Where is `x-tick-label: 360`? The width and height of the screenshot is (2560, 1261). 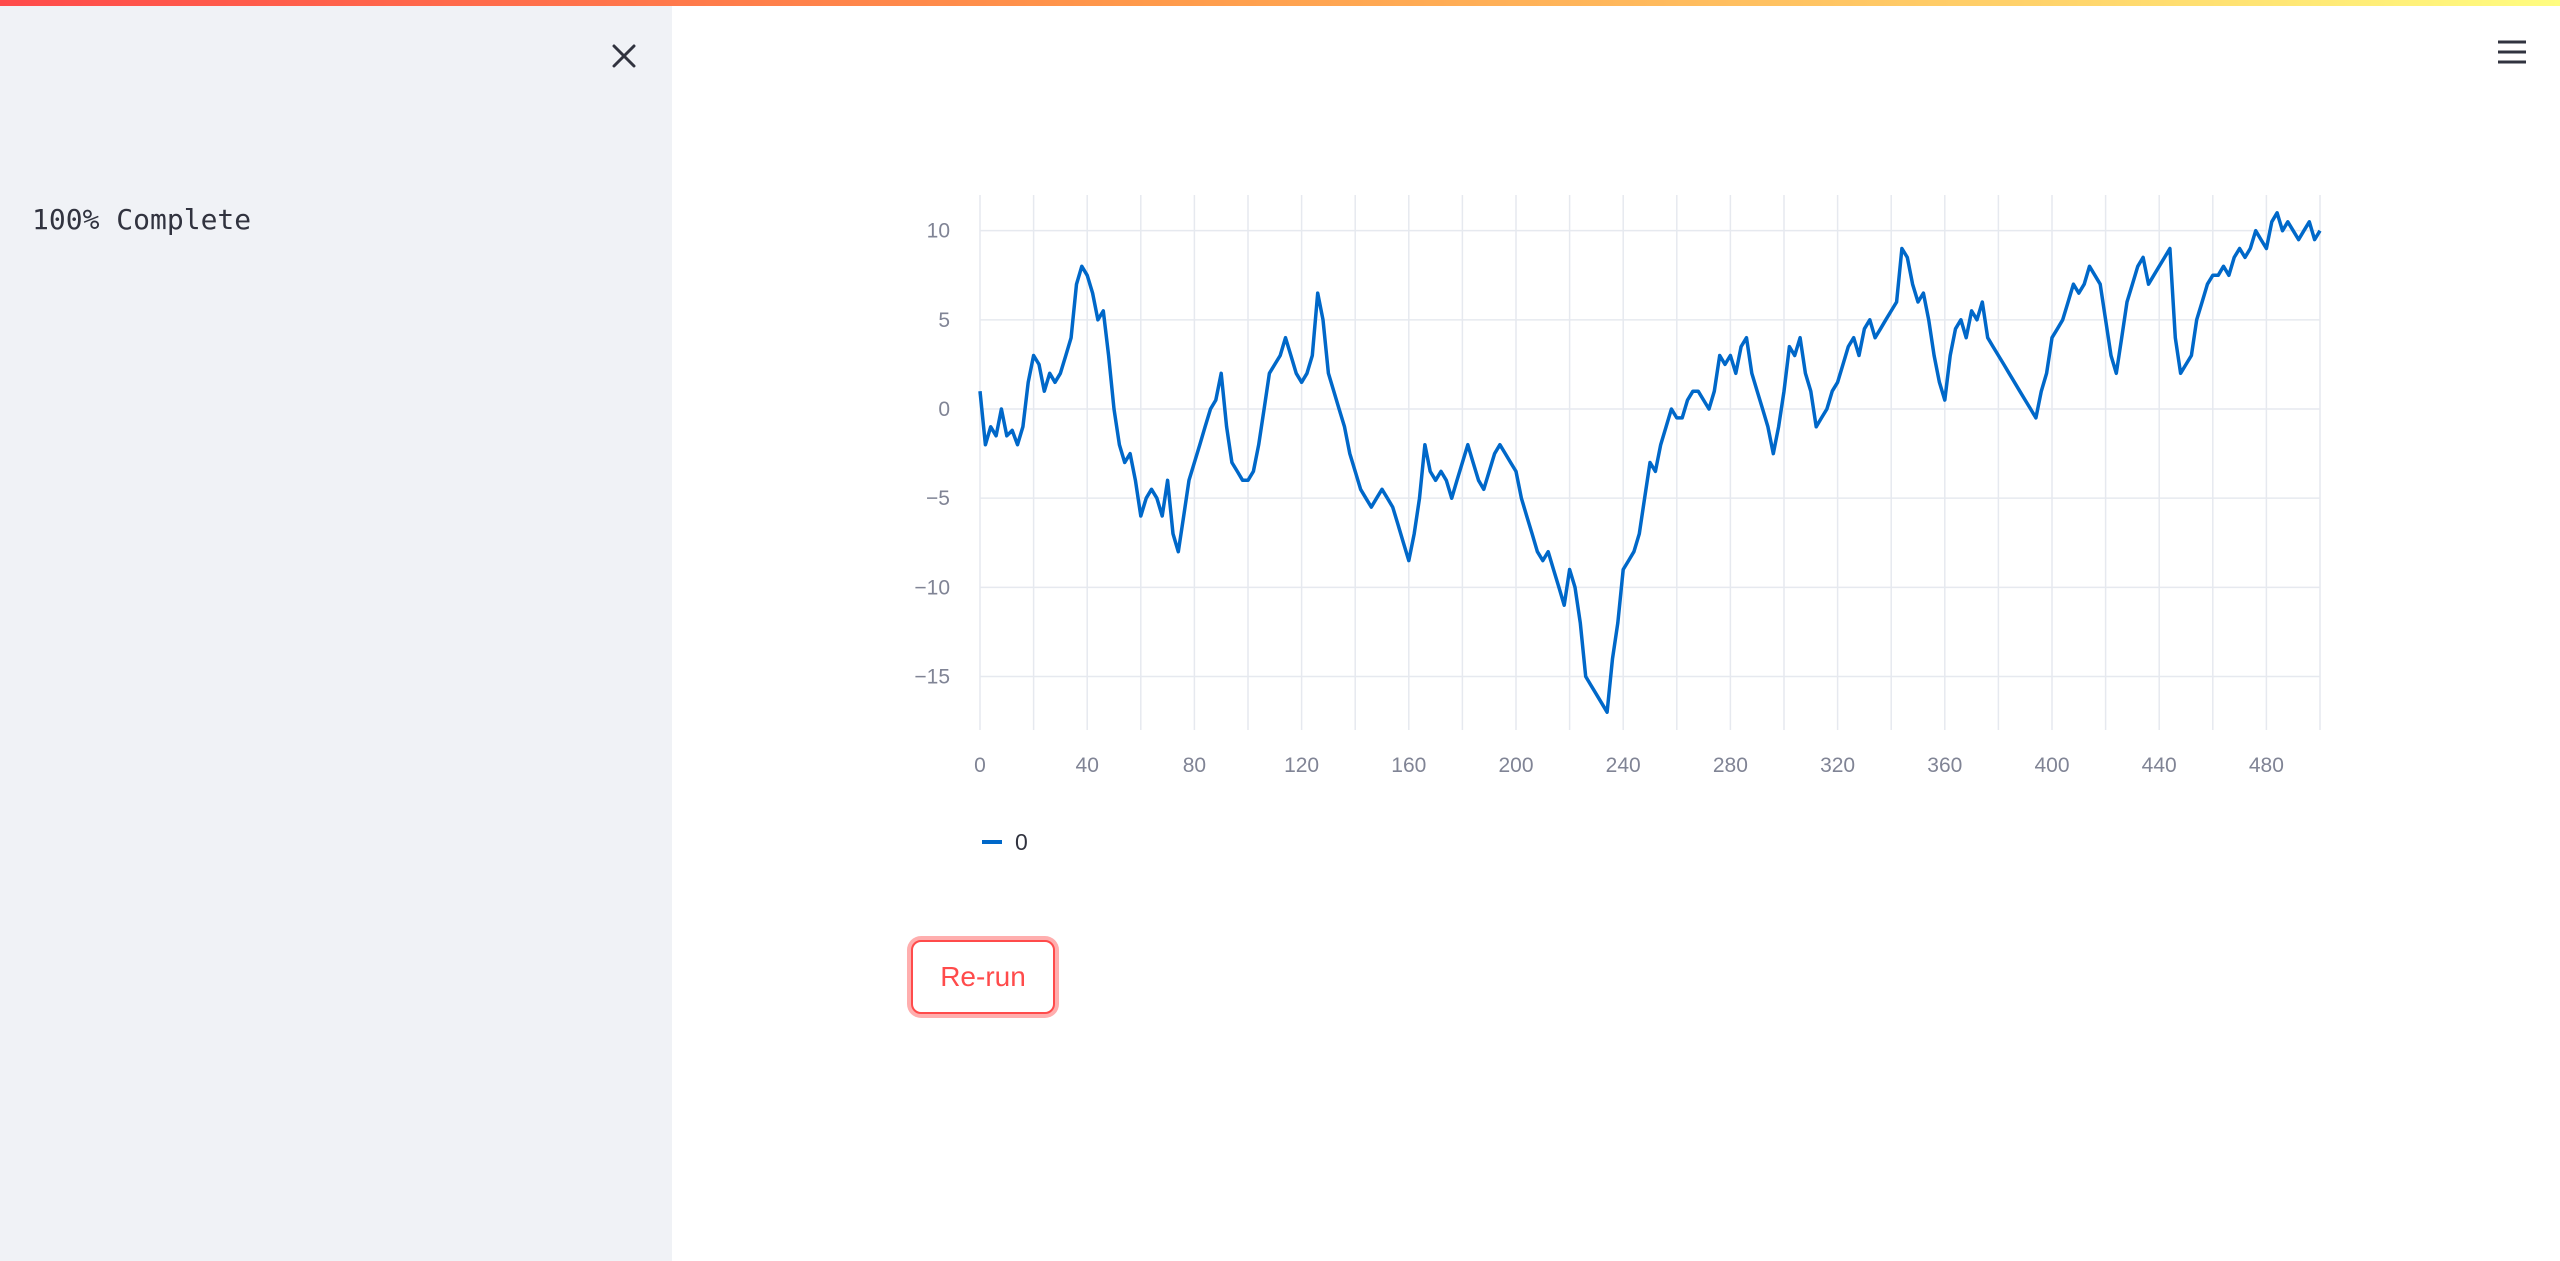 x-tick-label: 360 is located at coordinates (1944, 765).